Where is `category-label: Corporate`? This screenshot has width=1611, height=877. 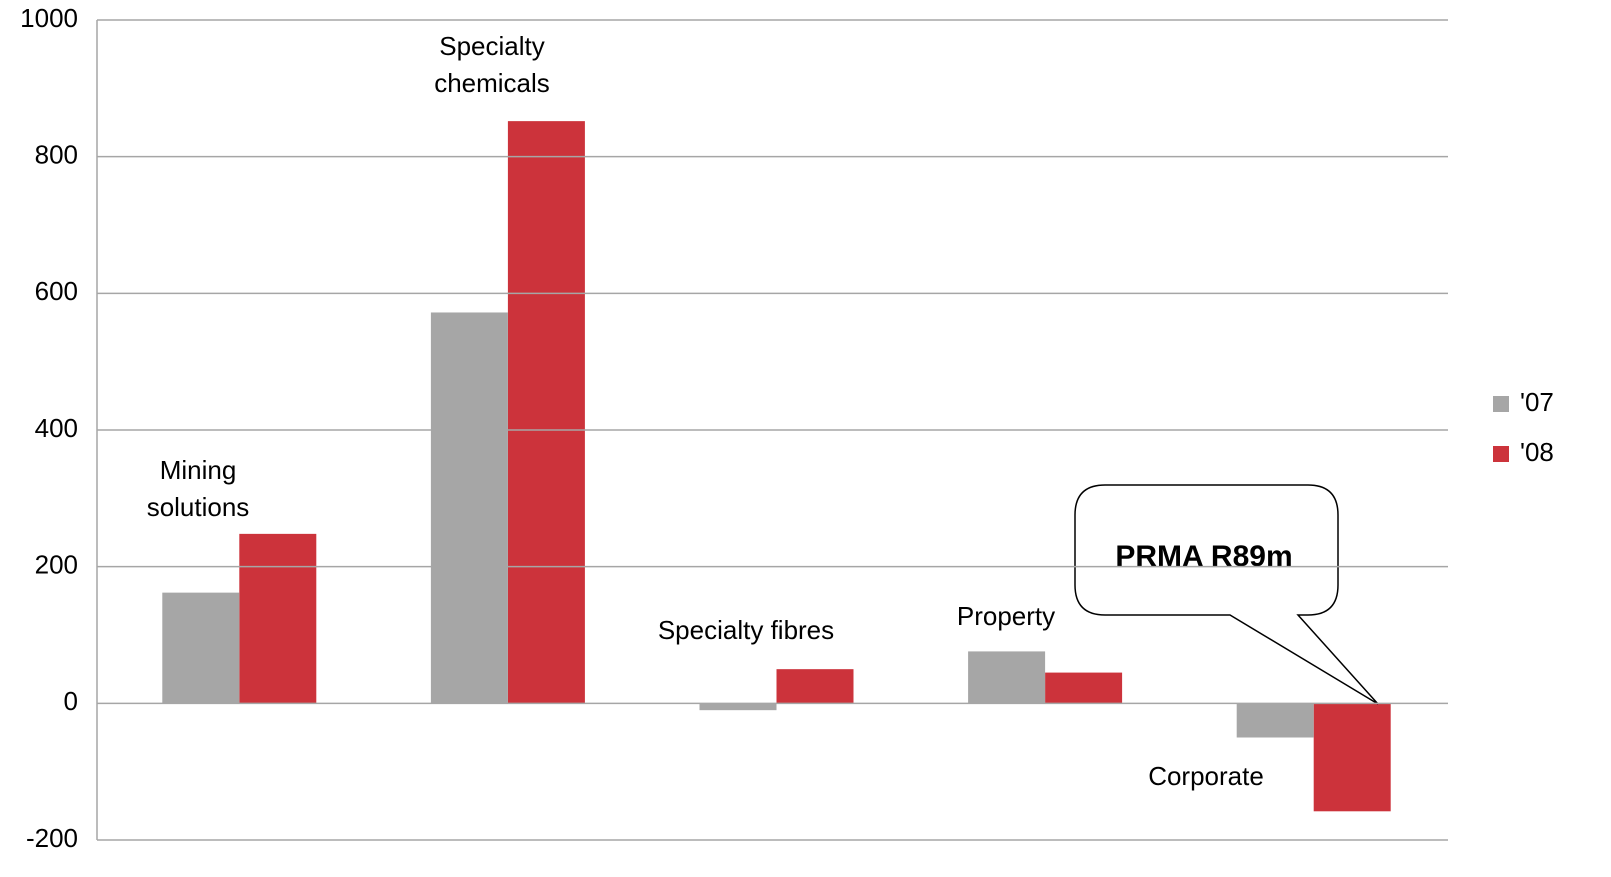
category-label: Corporate is located at coordinates (1206, 776).